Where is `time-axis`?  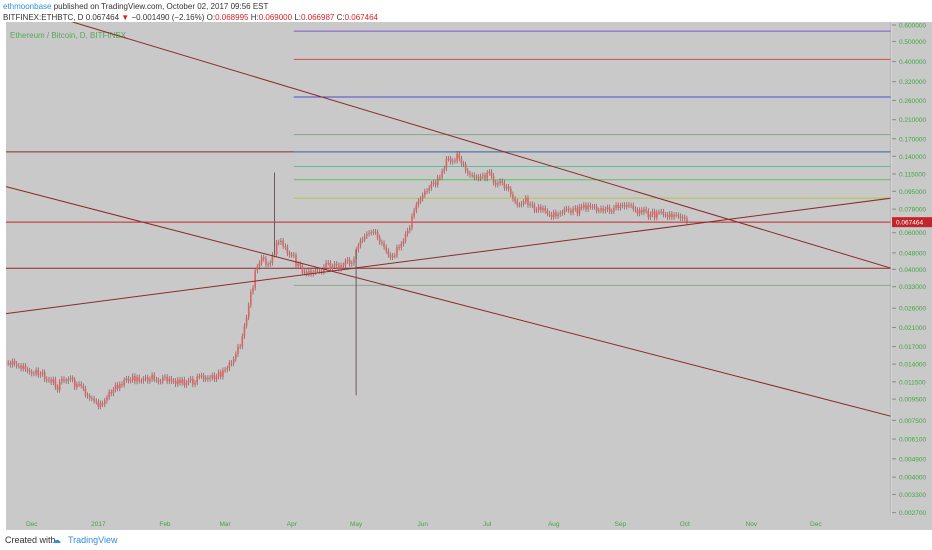 time-axis is located at coordinates (469, 523).